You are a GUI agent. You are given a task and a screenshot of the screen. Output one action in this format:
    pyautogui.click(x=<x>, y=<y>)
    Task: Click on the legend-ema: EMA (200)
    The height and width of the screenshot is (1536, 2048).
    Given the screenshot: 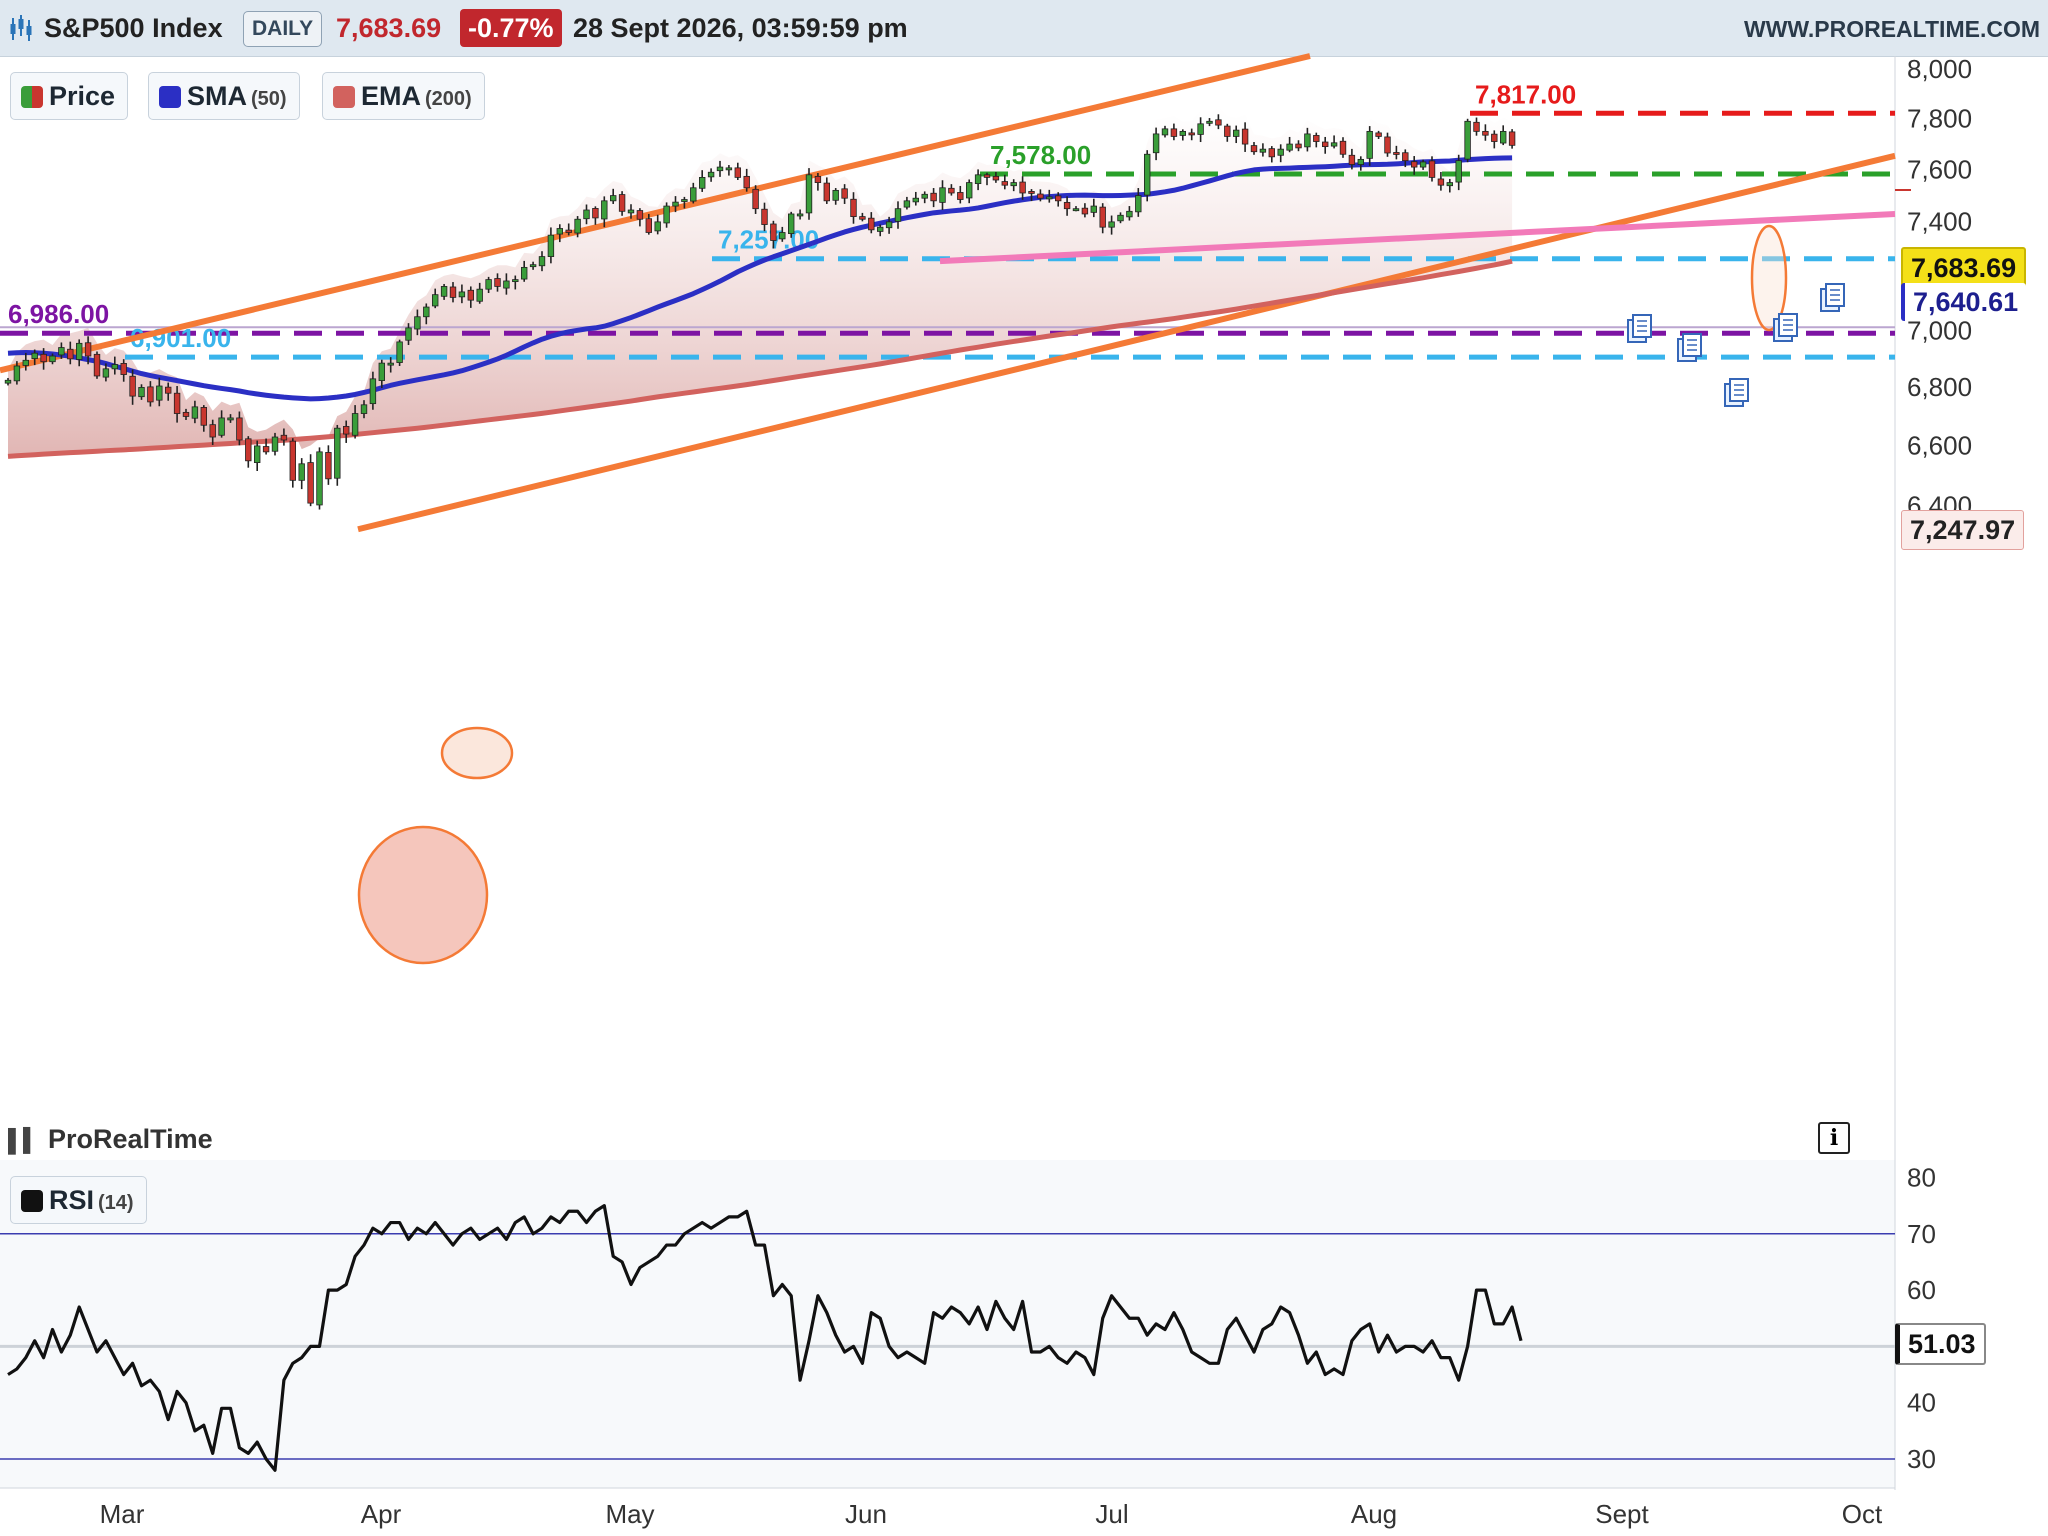 What is the action you would take?
    pyautogui.click(x=403, y=96)
    